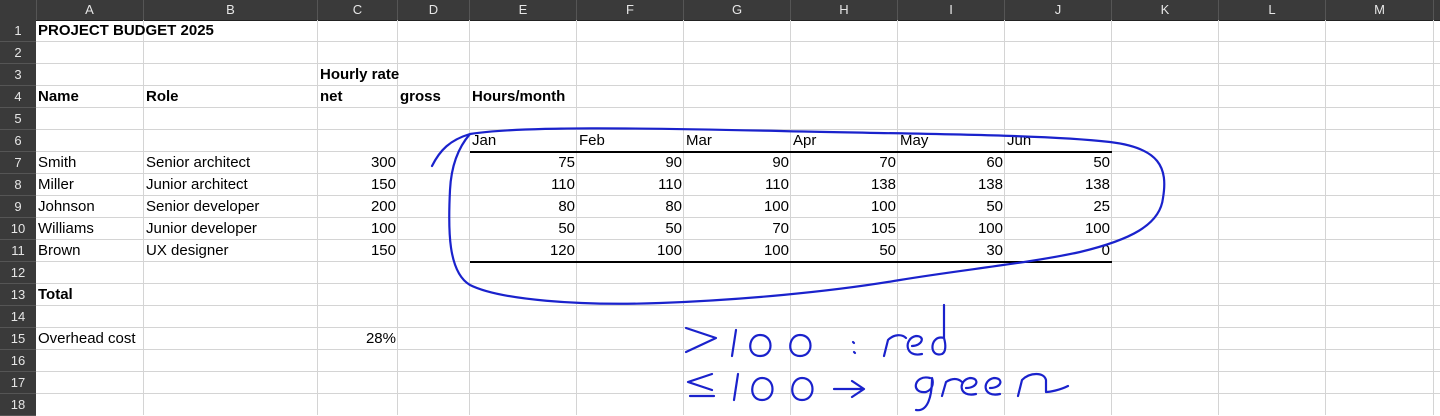  I want to click on row-header-8: 8, so click(18, 185).